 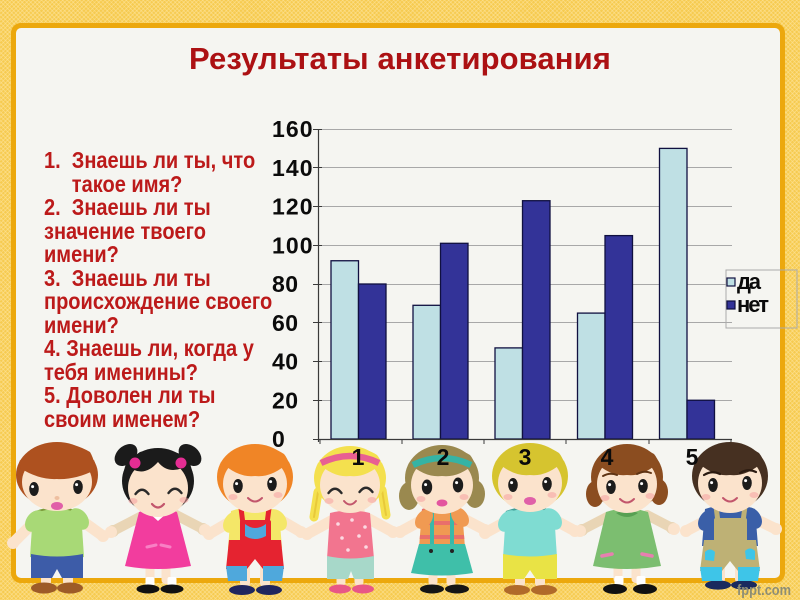 I want to click on svg-text: 60, so click(x=285, y=323).